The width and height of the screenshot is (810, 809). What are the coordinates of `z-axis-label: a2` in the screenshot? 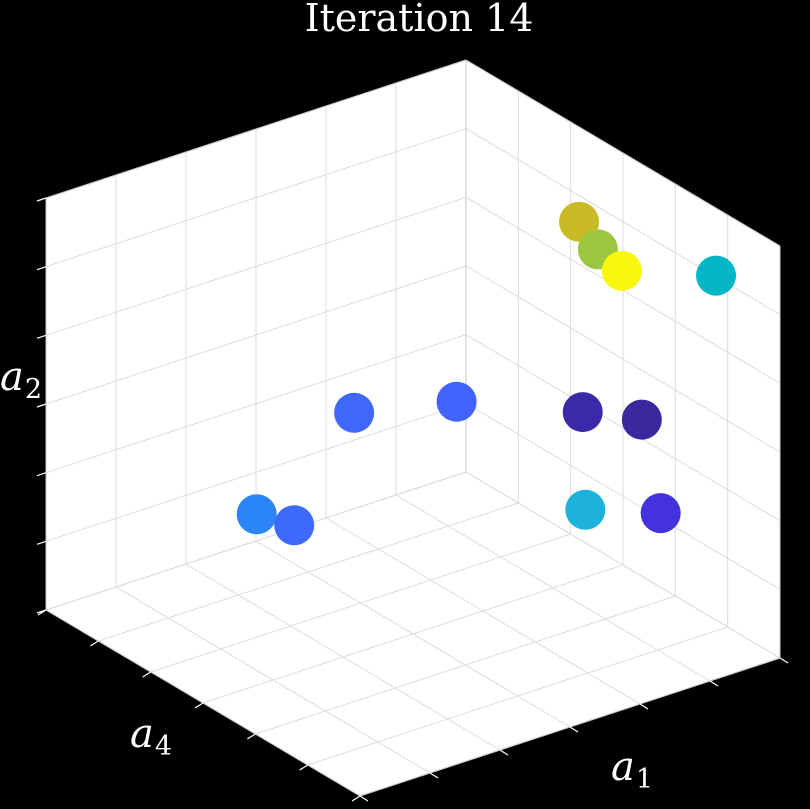 It's located at (21, 379).